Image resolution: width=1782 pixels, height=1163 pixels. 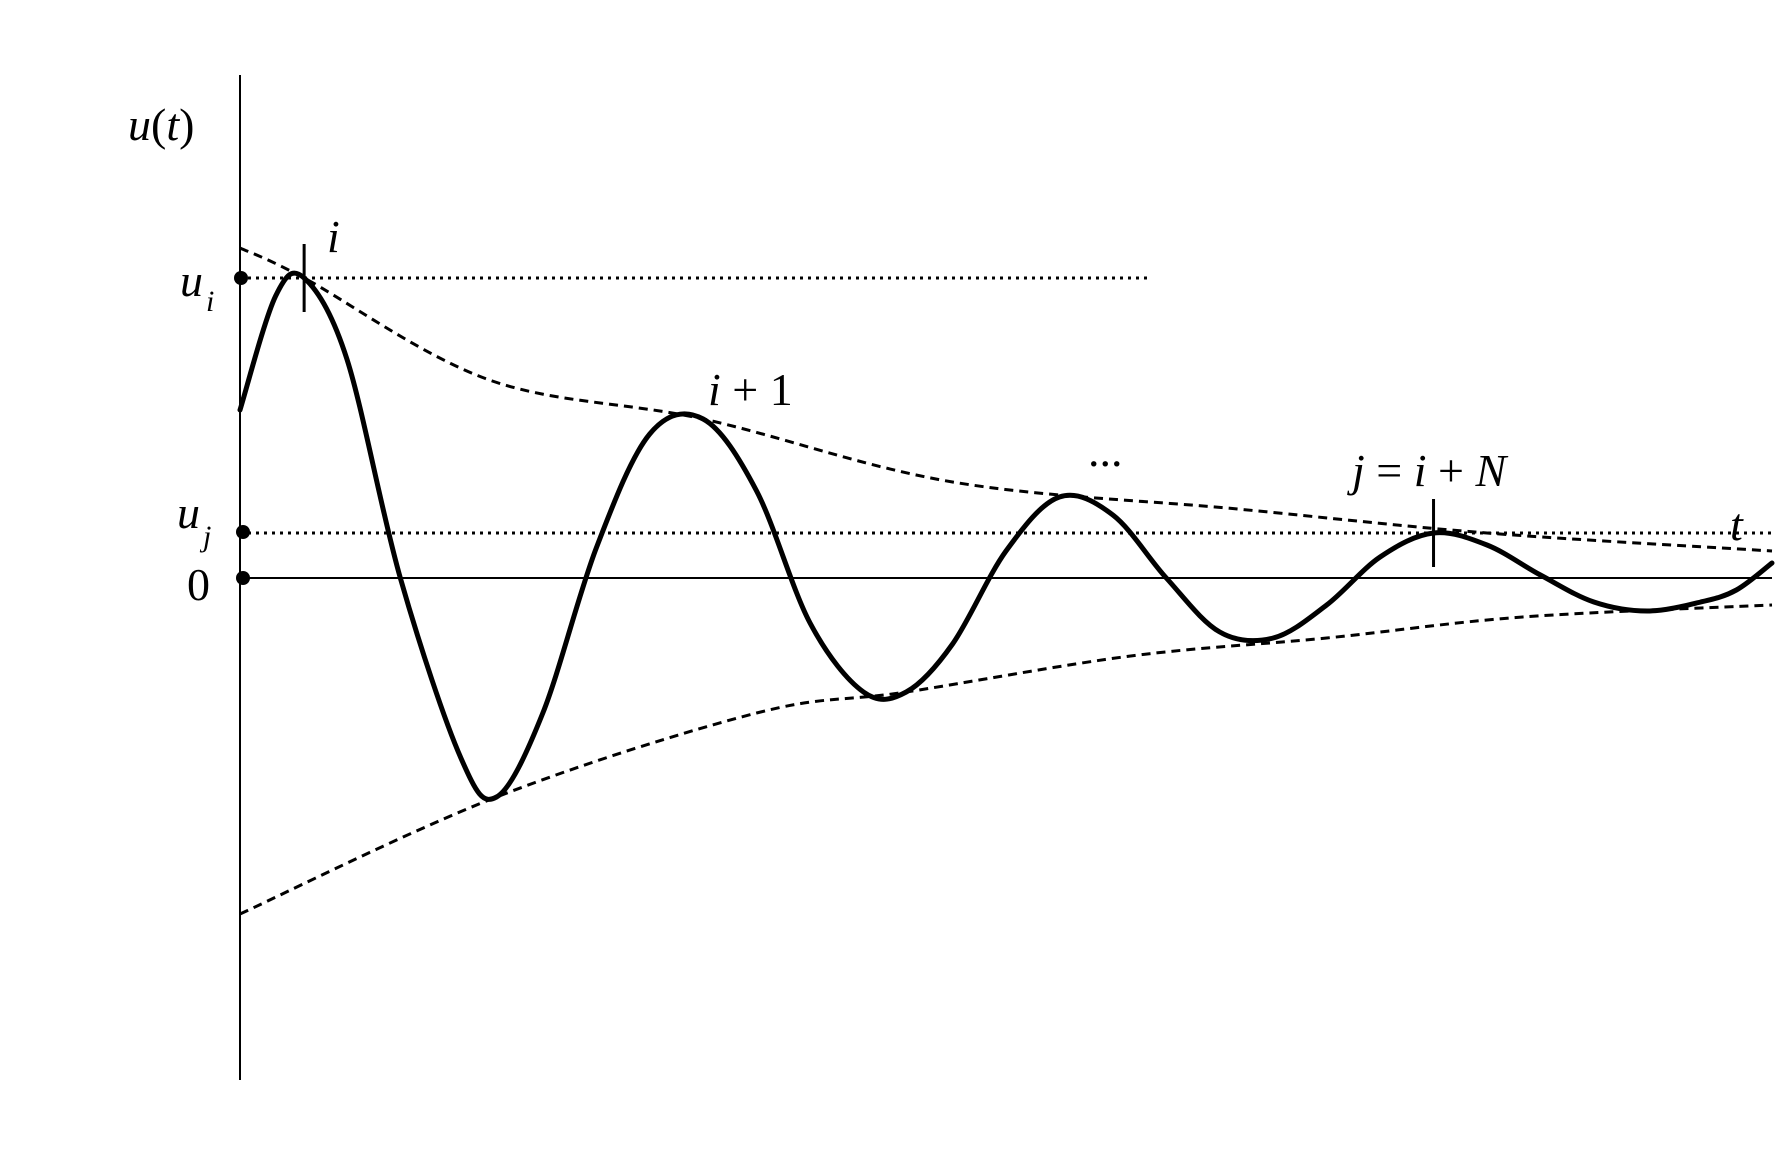 What do you see at coordinates (205, 536) in the screenshot?
I see `y-tick-uj-sub: j` at bounding box center [205, 536].